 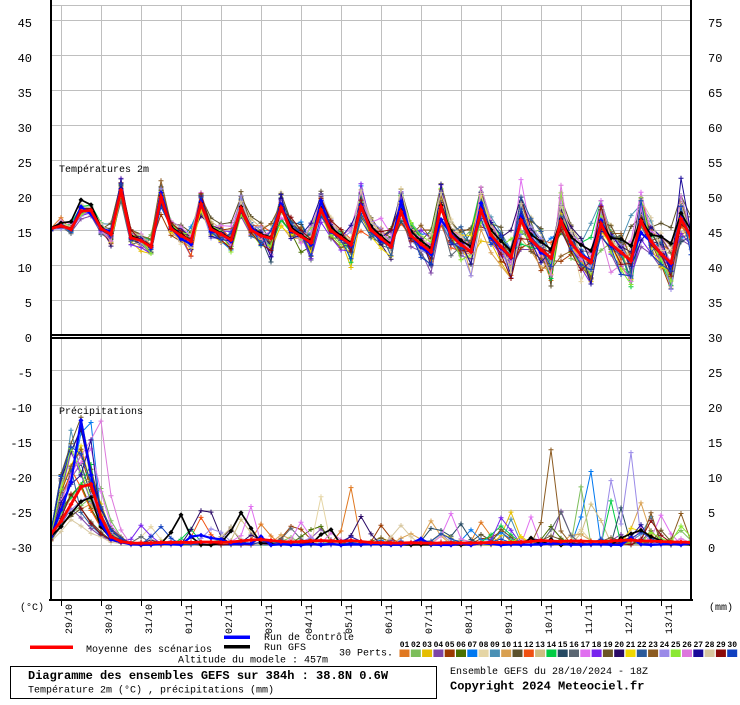 I want to click on svg-text: 65, so click(x=715, y=94).